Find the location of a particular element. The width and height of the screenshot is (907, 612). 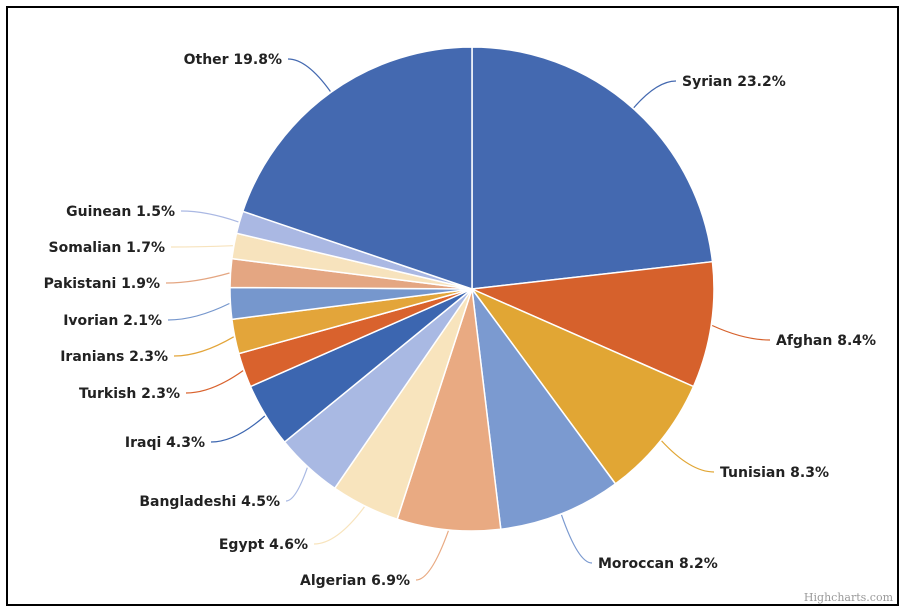

pie-slice-afghan is located at coordinates (593, 324).